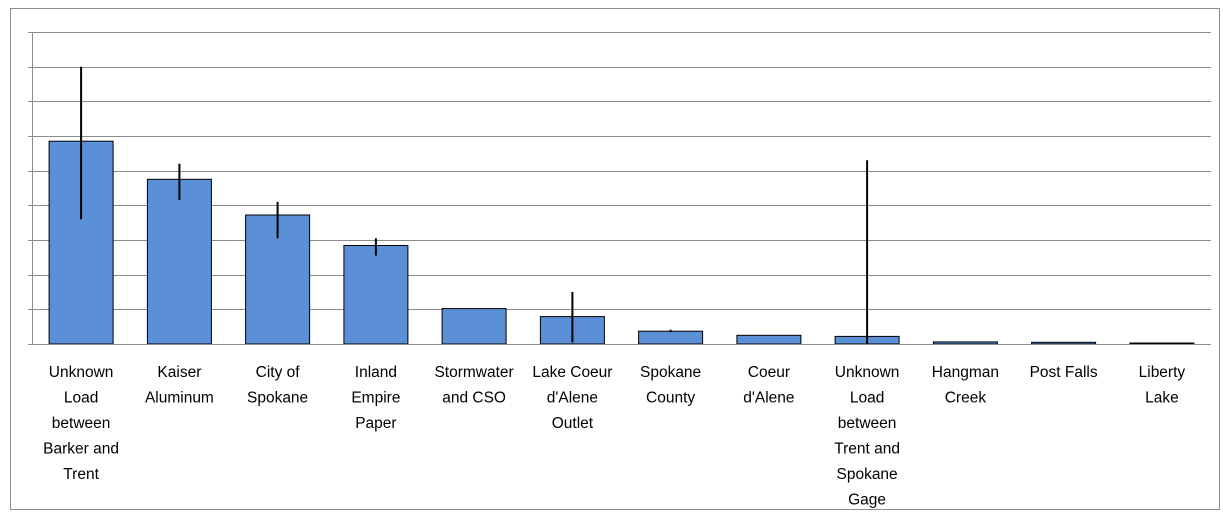 This screenshot has width=1223, height=512. What do you see at coordinates (670, 385) in the screenshot?
I see `category-label-7: Spokane County` at bounding box center [670, 385].